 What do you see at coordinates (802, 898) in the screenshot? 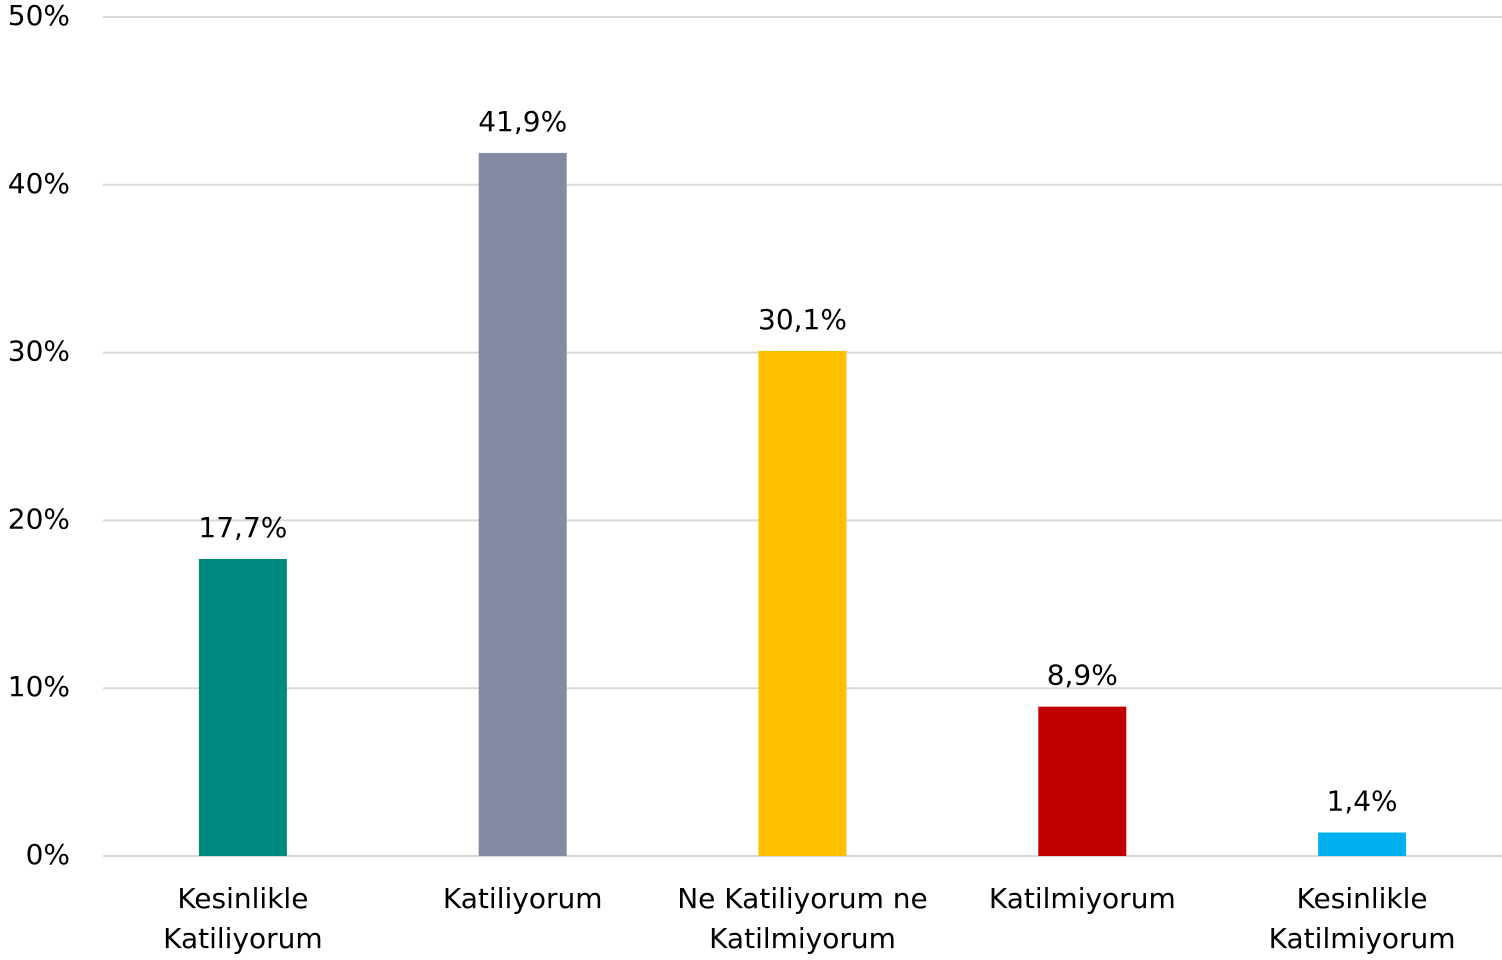
I see `x-tick-label: Ne Katiliyorum ne` at bounding box center [802, 898].